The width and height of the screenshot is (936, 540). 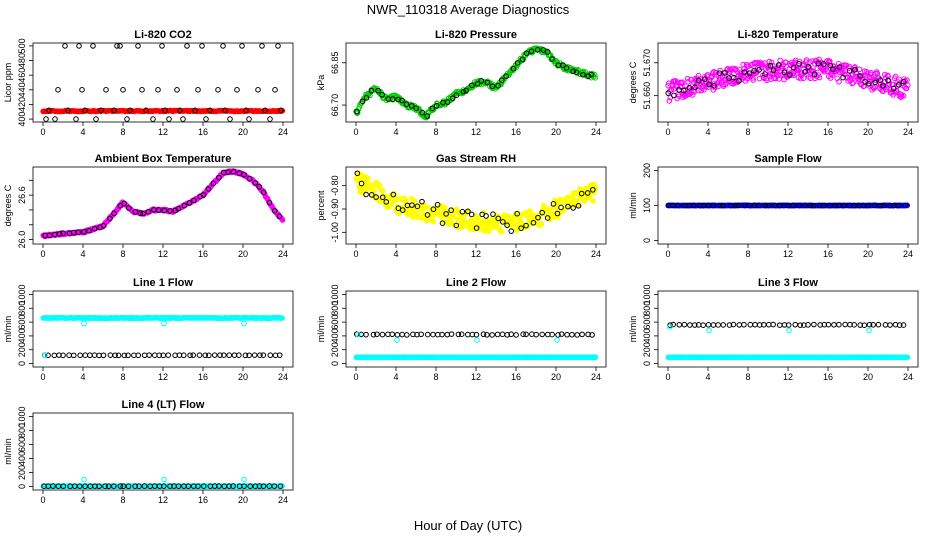 I want to click on y-tick-label: 600, so click(x=22, y=322).